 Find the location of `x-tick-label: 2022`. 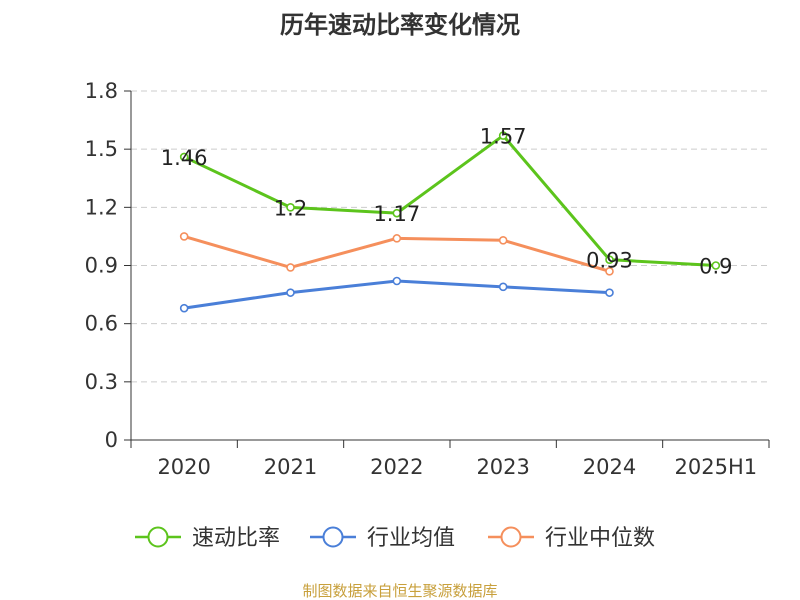

x-tick-label: 2022 is located at coordinates (396, 467).